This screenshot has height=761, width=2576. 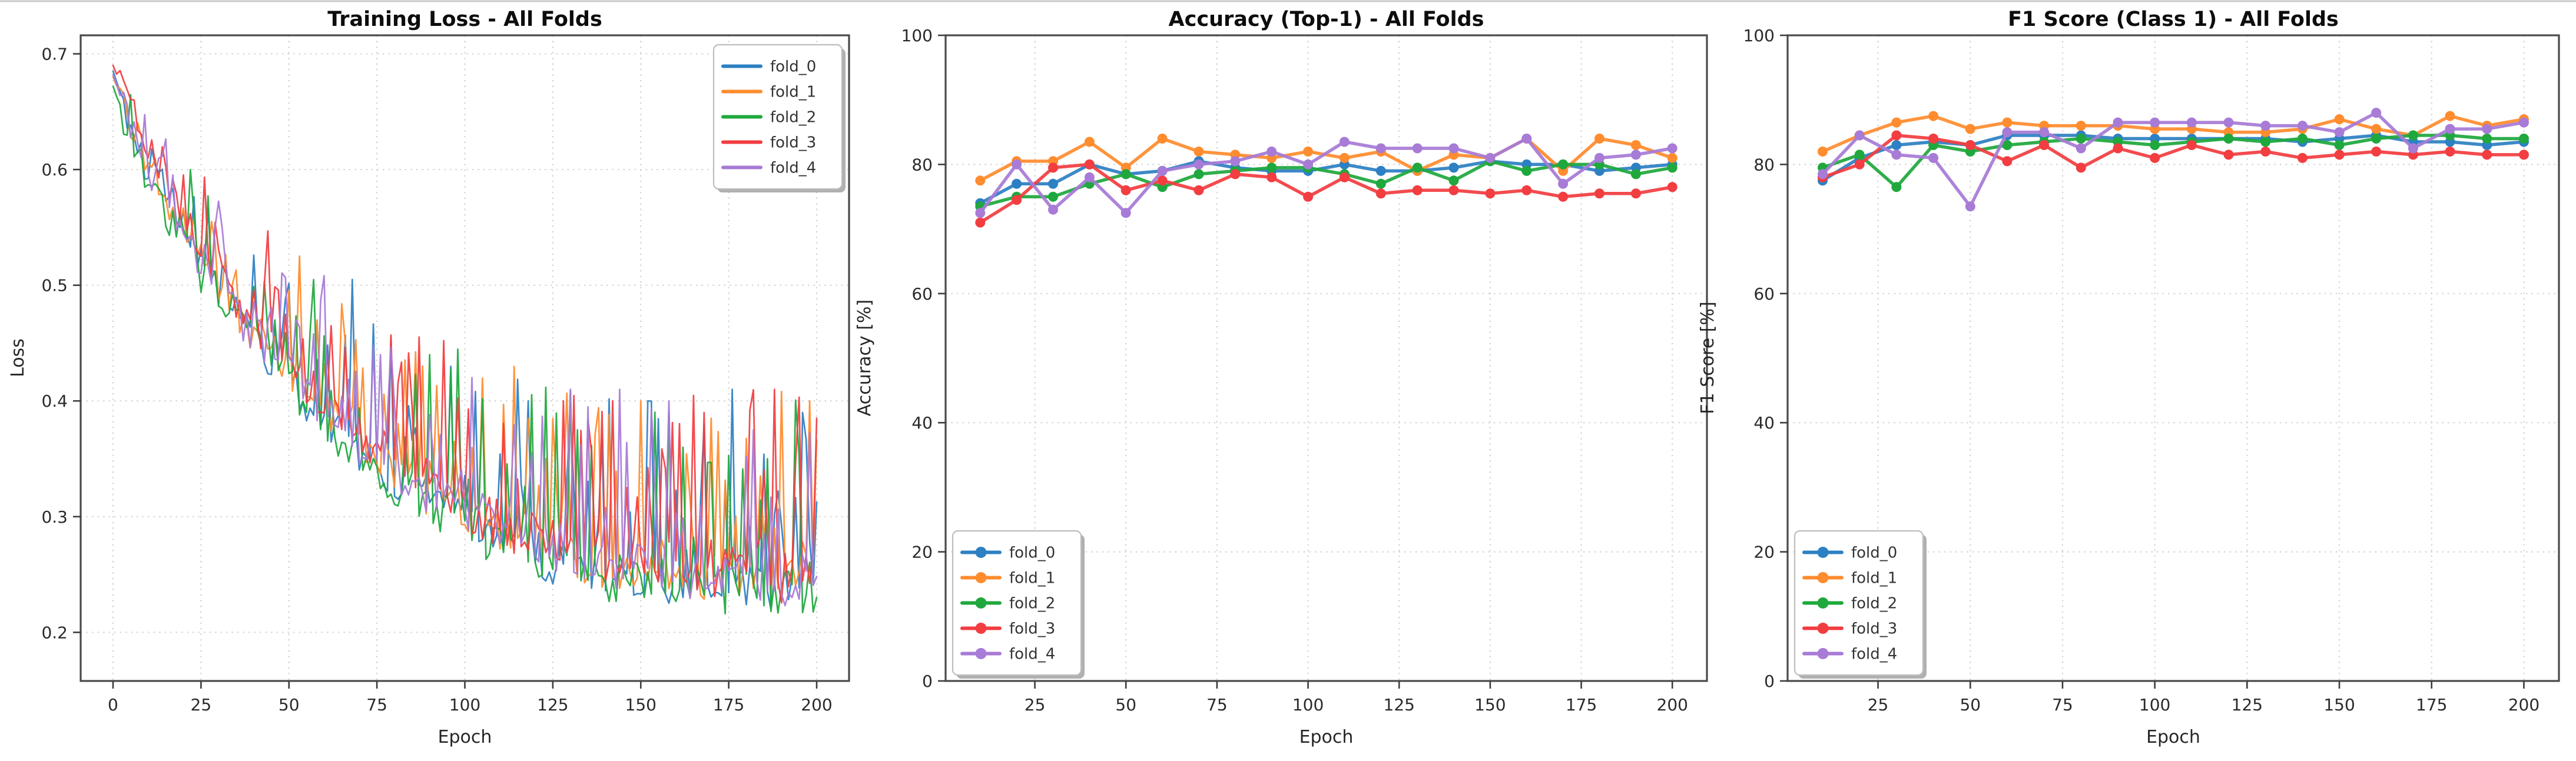 I want to click on loss-yaxis-label: Loss, so click(x=18, y=357).